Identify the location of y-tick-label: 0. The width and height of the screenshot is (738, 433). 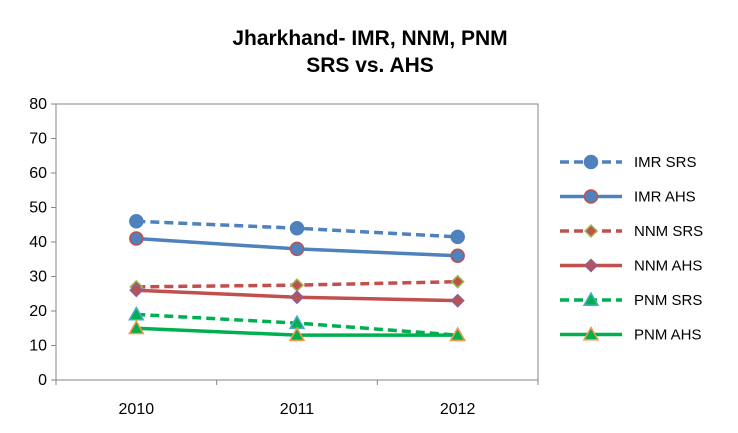
(42, 380).